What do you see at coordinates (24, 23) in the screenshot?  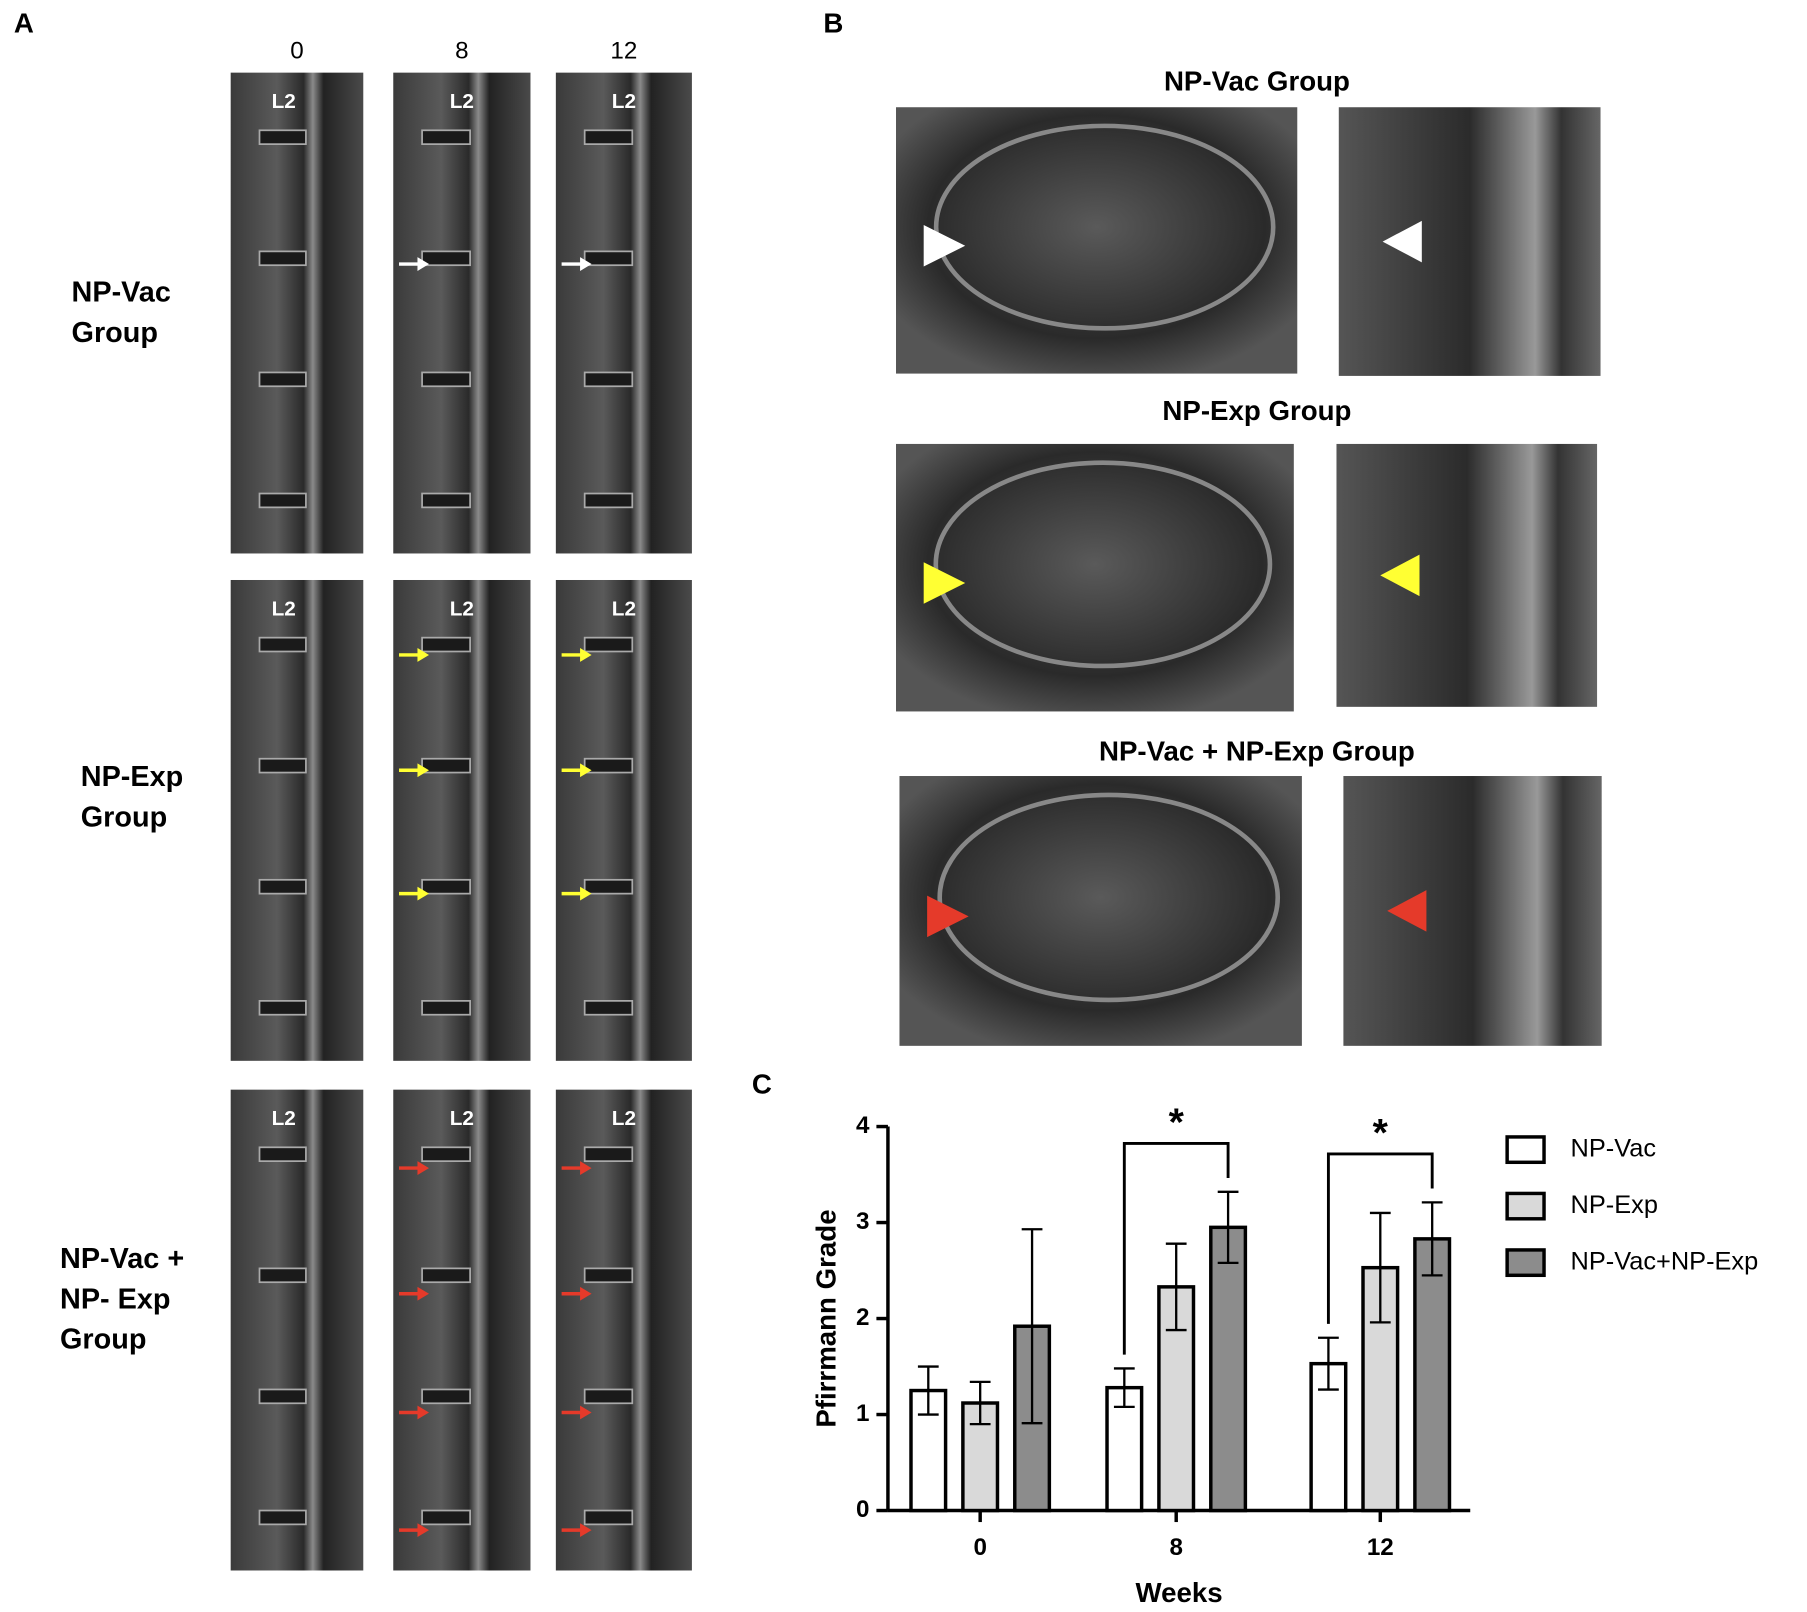 I see `panel-label: A` at bounding box center [24, 23].